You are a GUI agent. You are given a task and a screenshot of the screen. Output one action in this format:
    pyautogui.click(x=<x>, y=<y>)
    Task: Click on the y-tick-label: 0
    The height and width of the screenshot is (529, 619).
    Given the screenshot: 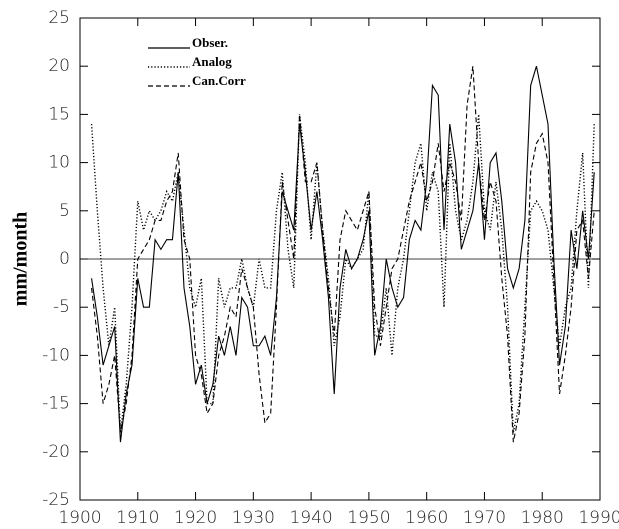 What is the action you would take?
    pyautogui.click(x=64, y=259)
    